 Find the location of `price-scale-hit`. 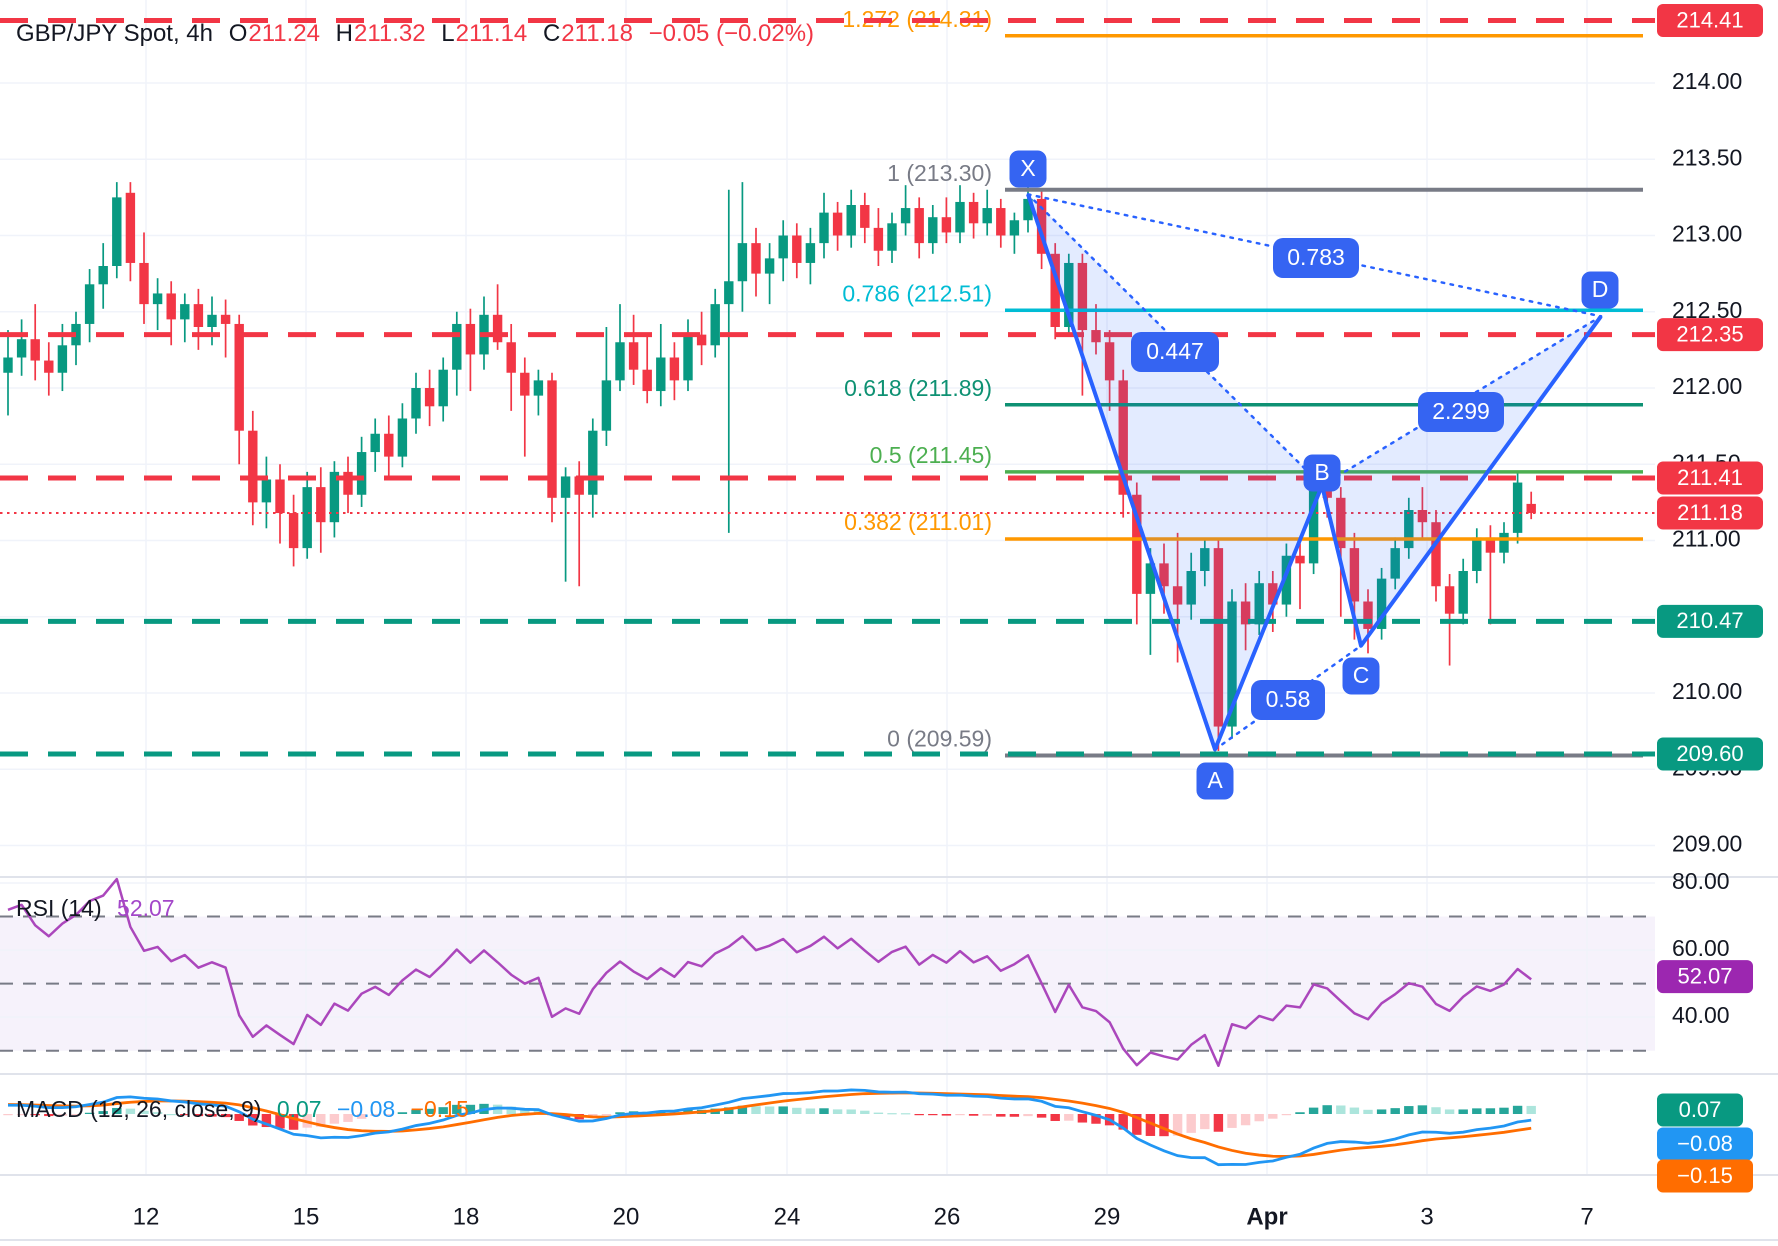

price-scale-hit is located at coordinates (1716, 587).